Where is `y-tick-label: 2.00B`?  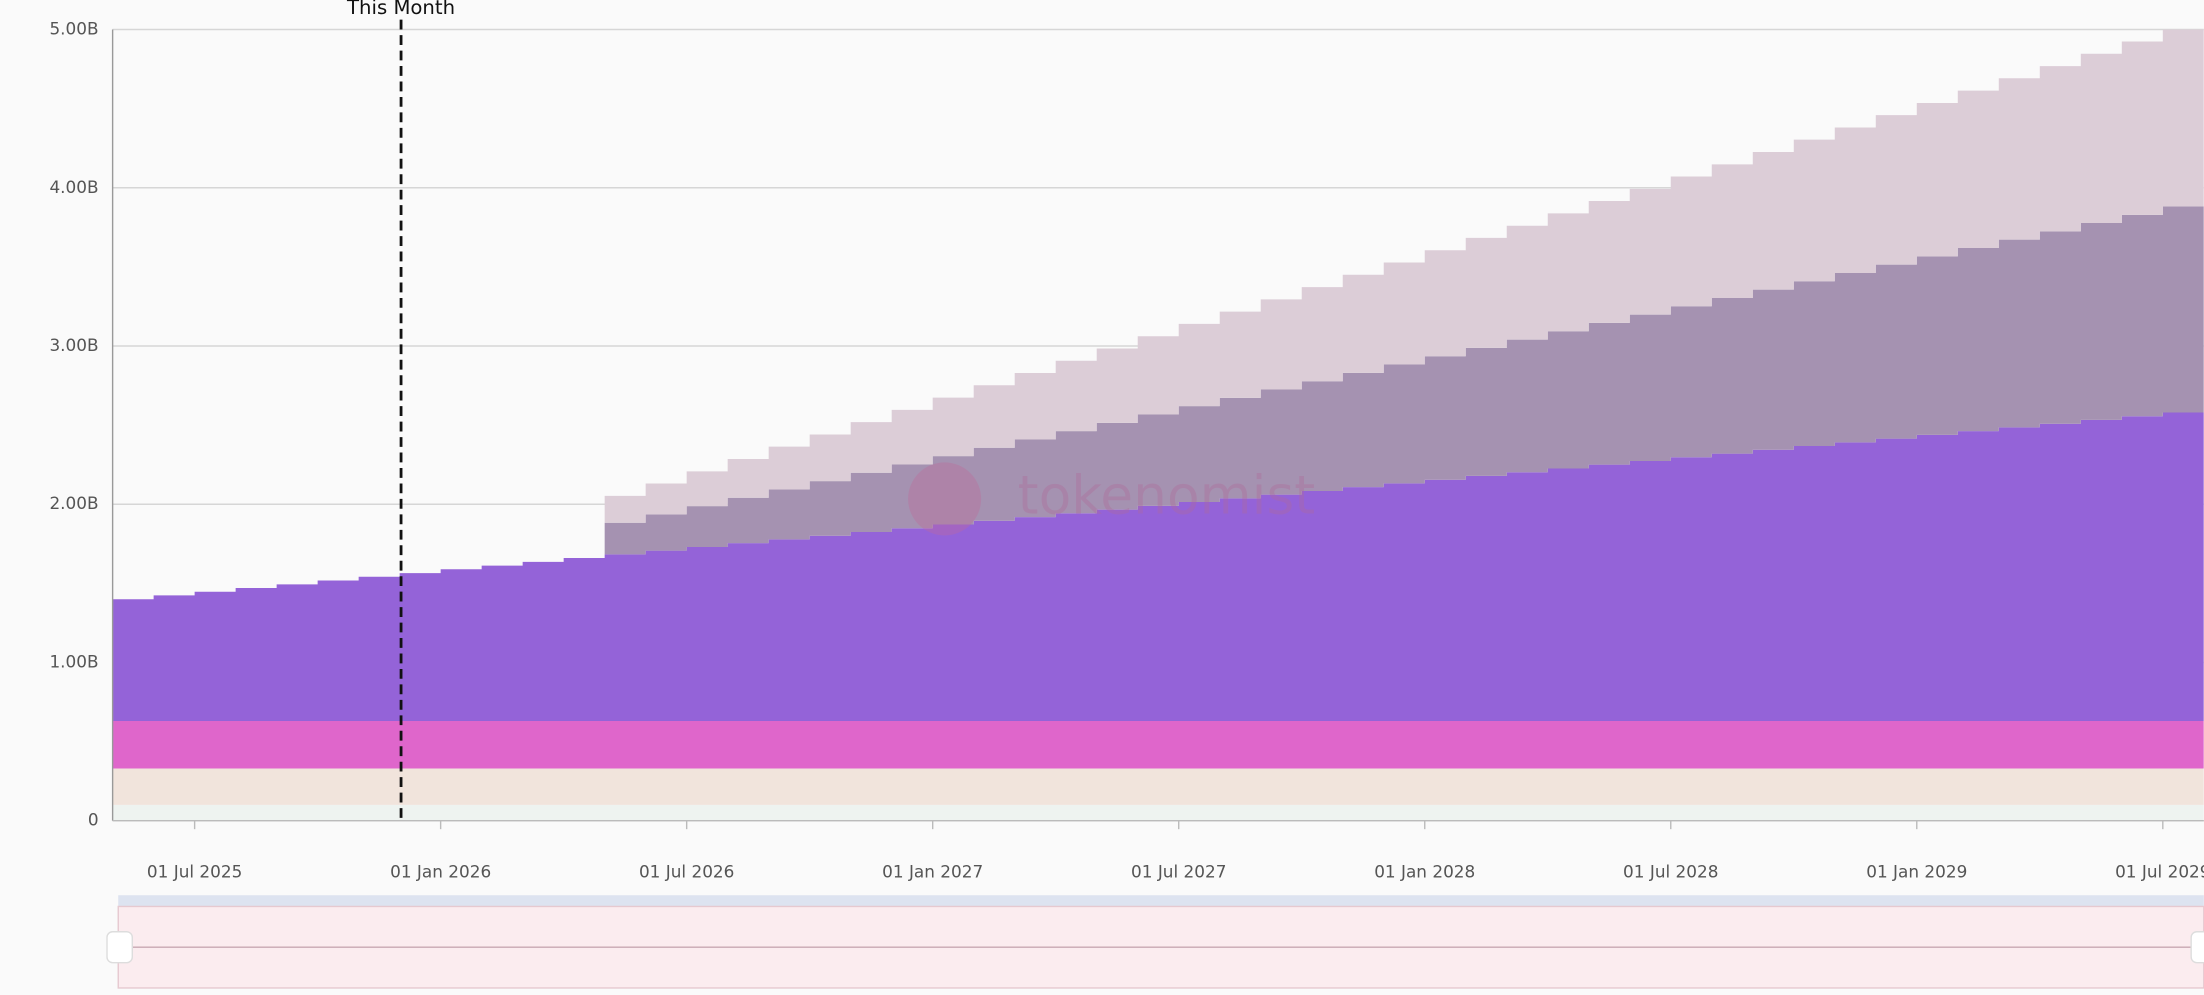 y-tick-label: 2.00B is located at coordinates (73, 503).